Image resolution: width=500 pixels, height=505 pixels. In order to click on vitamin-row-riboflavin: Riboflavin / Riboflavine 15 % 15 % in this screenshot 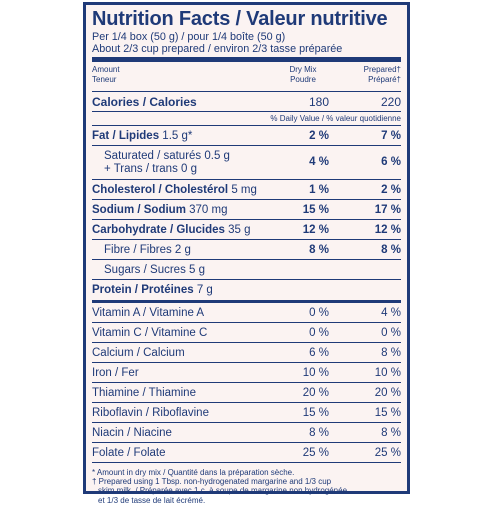, I will do `click(246, 413)`.